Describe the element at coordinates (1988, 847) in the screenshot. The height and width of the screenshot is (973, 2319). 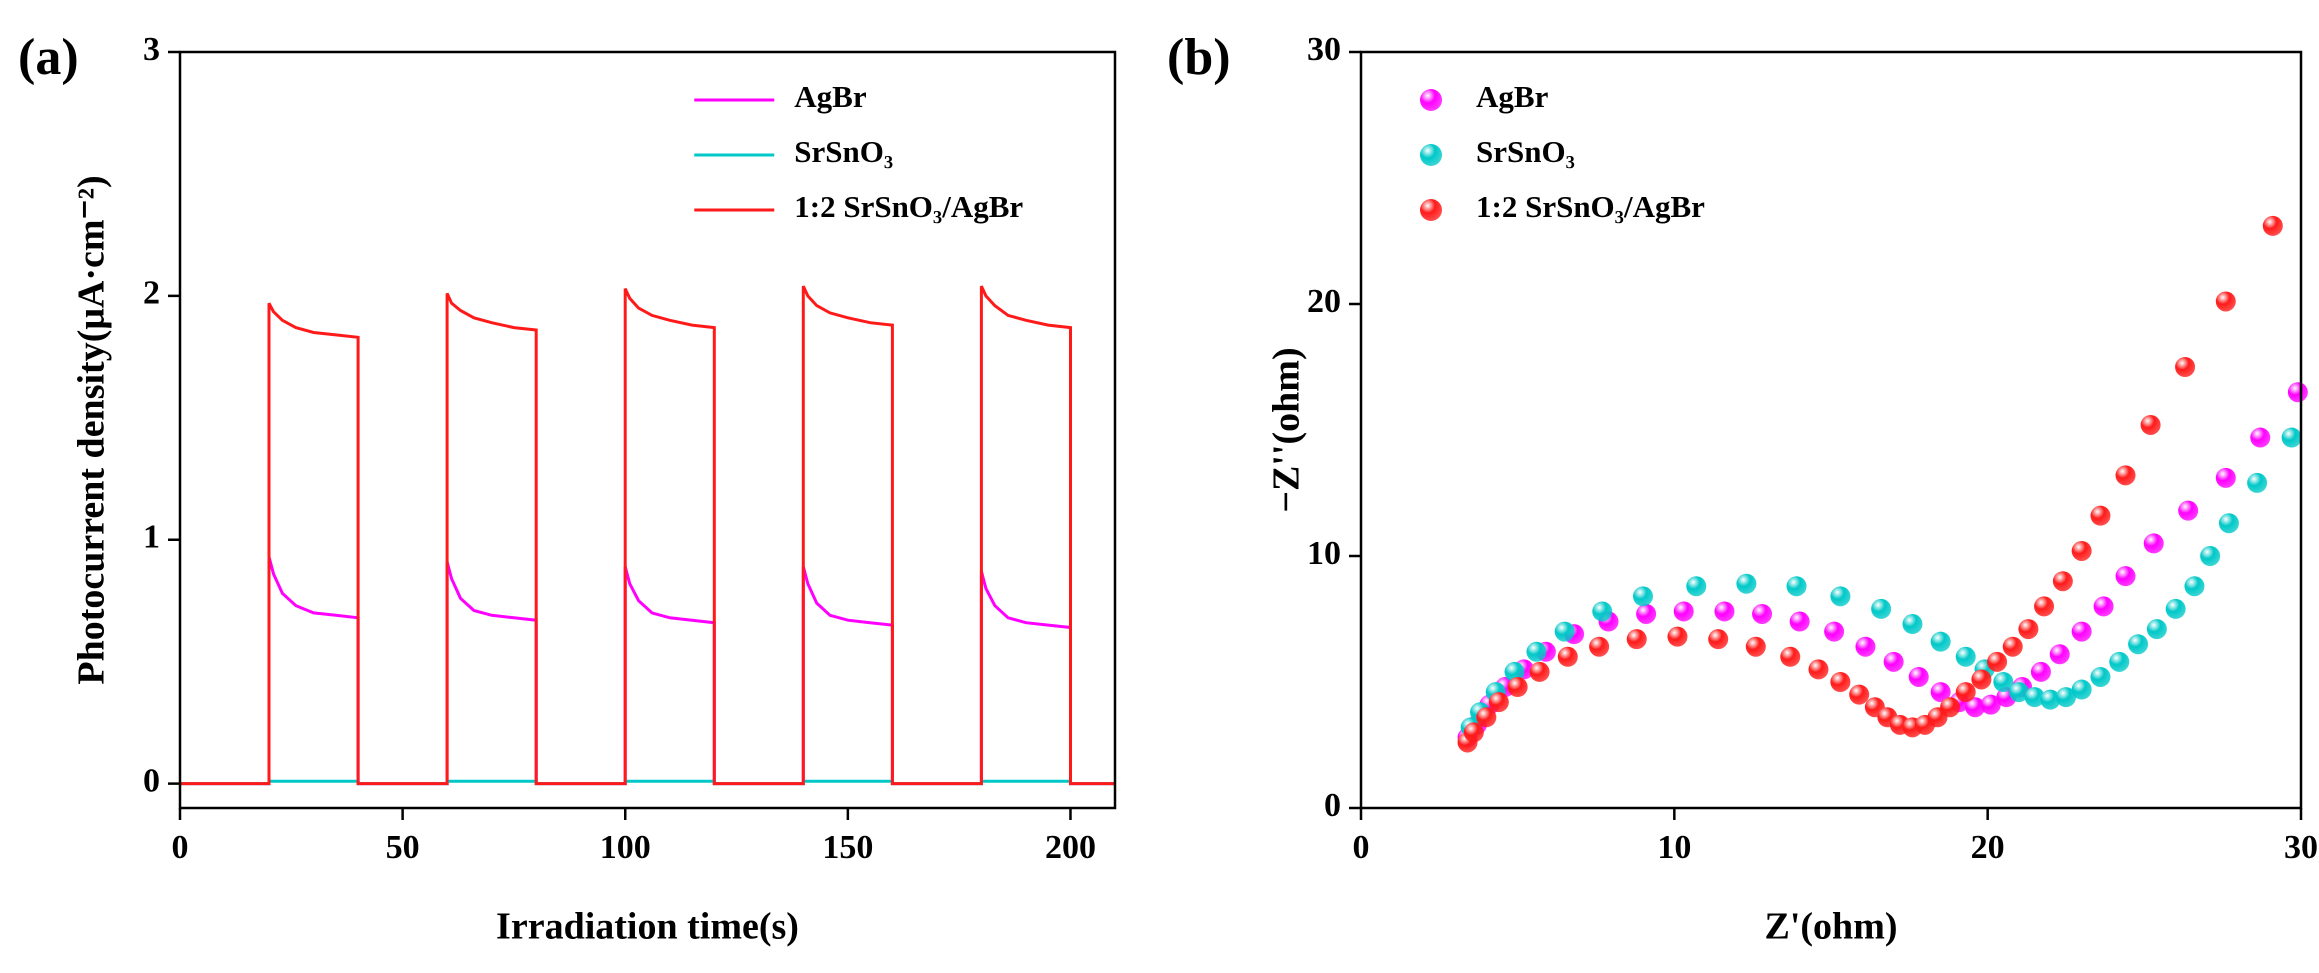
I see `x-tick-label: 20` at that location.